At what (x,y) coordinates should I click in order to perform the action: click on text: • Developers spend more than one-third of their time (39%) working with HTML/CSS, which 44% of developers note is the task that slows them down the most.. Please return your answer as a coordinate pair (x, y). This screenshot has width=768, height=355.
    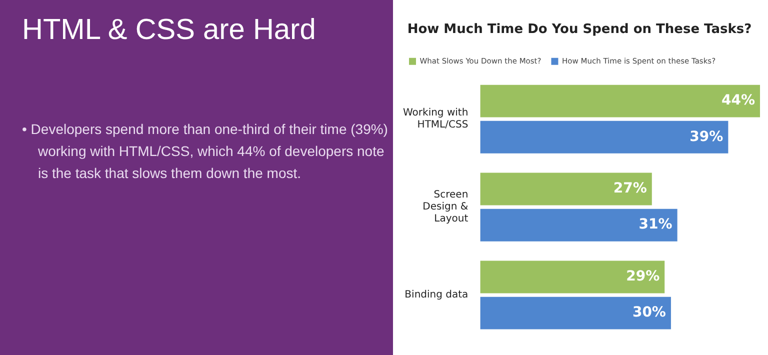
    Looking at the image, I should click on (205, 151).